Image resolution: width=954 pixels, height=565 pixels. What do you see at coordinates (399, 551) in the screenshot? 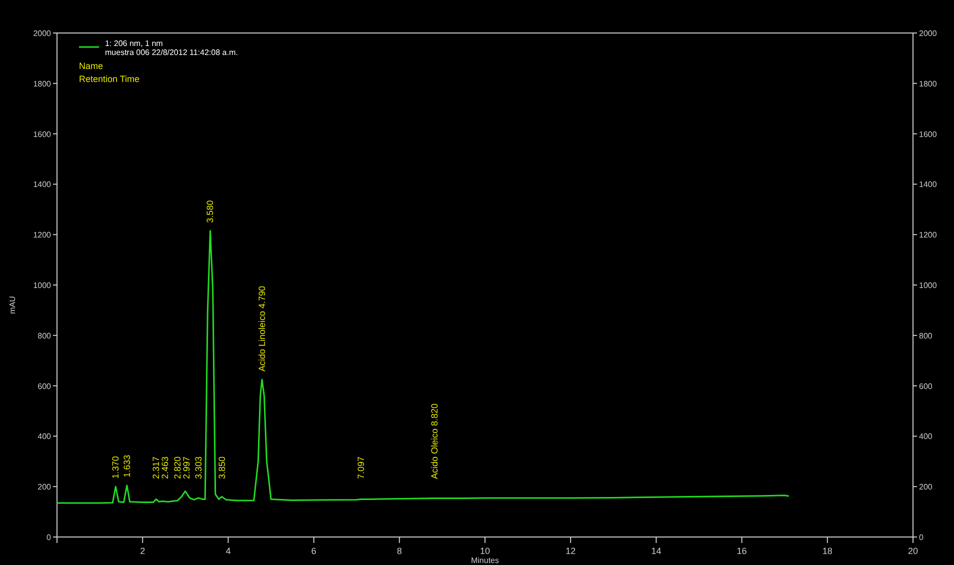
I see `x-tick-label: 8` at bounding box center [399, 551].